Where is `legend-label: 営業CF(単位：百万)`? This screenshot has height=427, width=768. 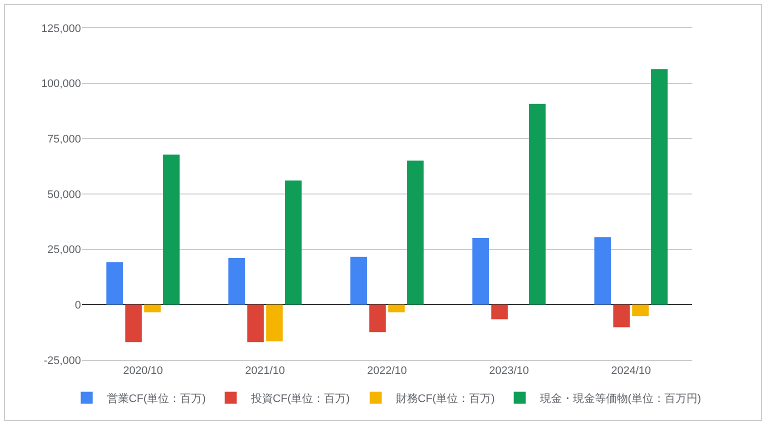
legend-label: 営業CF(単位：百万) is located at coordinates (156, 399).